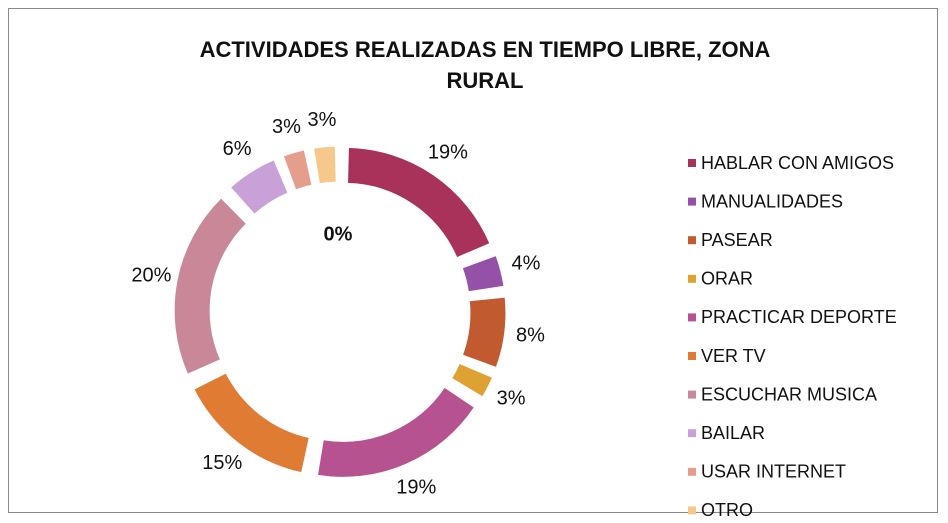 The image size is (948, 523). I want to click on data-label: 20%, so click(151, 275).